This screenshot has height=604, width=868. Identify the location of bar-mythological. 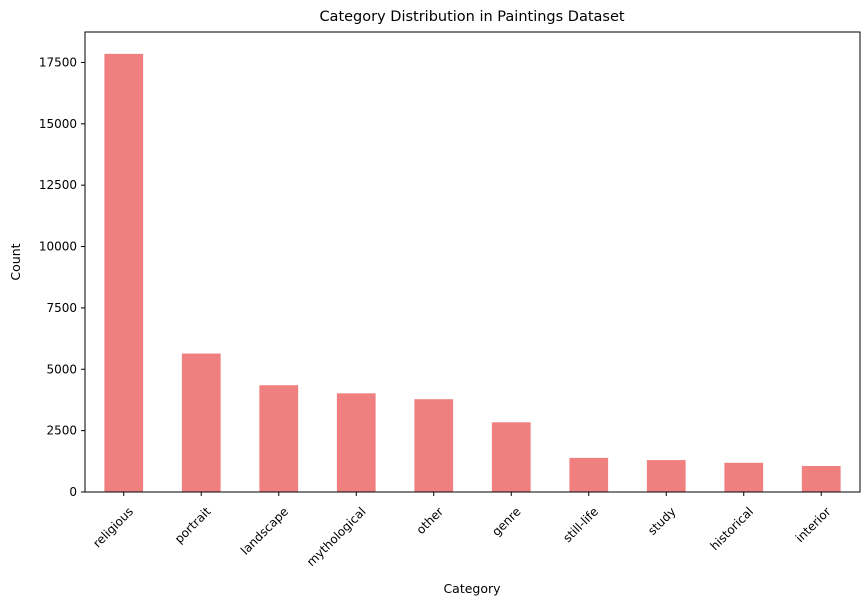
(356, 442).